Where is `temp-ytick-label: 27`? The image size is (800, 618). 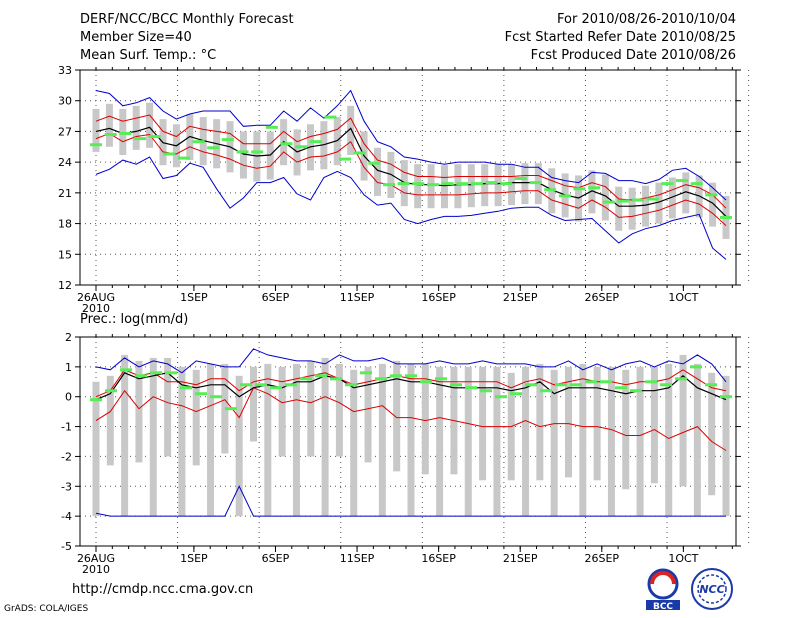 temp-ytick-label: 27 is located at coordinates (65, 131).